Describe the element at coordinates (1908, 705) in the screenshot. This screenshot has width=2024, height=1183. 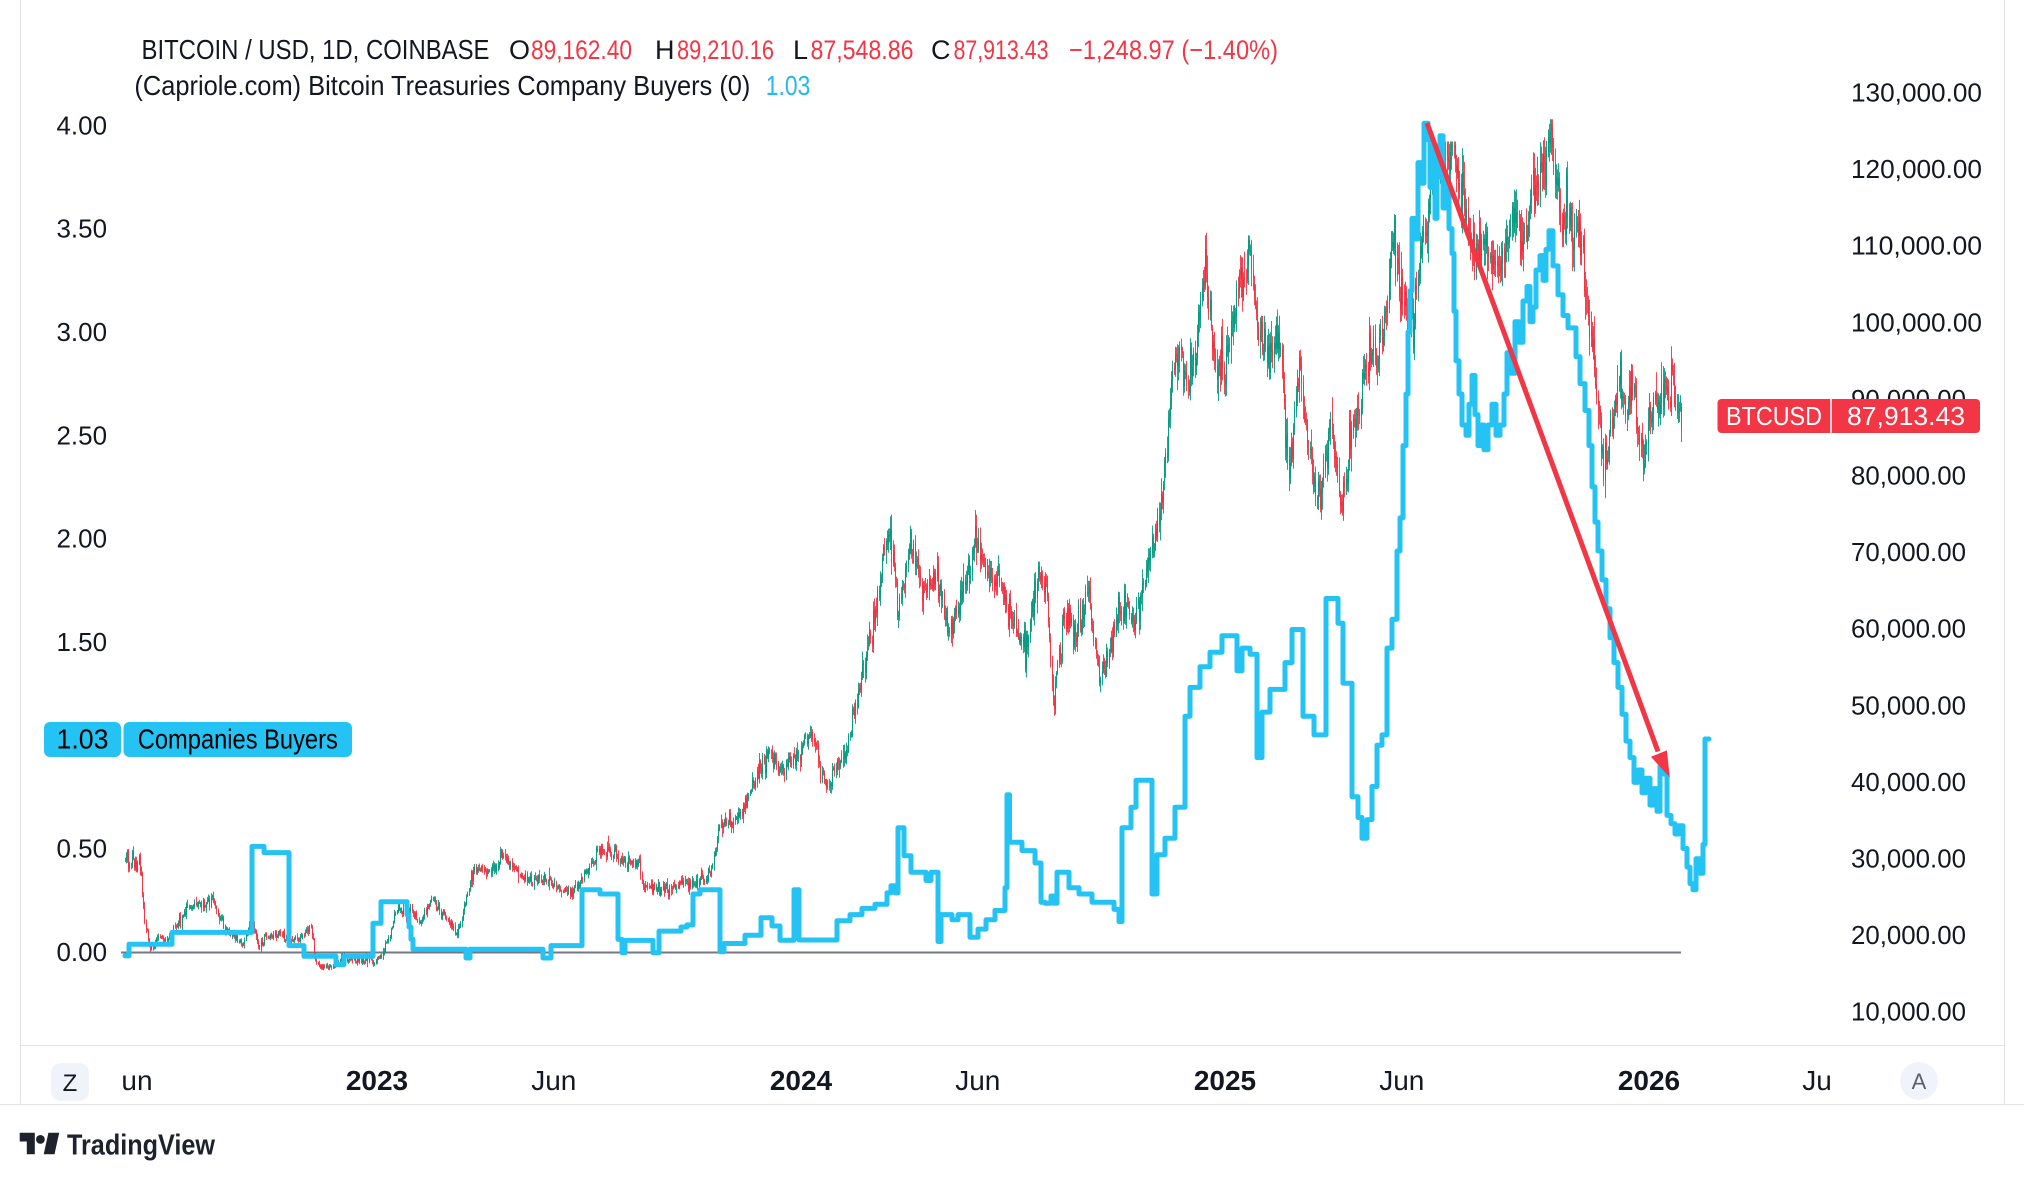
I see `svg-text: 50,000.00` at that location.